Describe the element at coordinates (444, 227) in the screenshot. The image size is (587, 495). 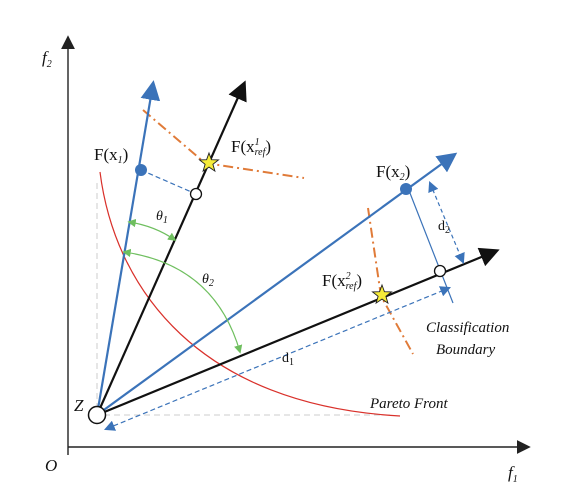
I see `d2-label: d2` at that location.